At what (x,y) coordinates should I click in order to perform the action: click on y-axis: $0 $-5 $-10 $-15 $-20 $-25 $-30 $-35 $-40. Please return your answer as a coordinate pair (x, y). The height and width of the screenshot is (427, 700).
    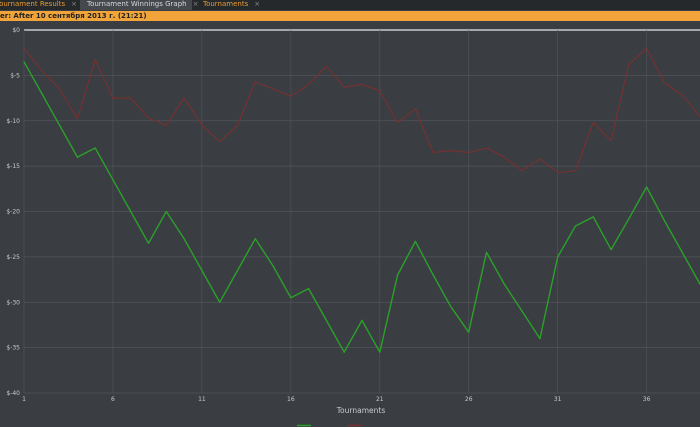
    Looking at the image, I should click on (13, 212).